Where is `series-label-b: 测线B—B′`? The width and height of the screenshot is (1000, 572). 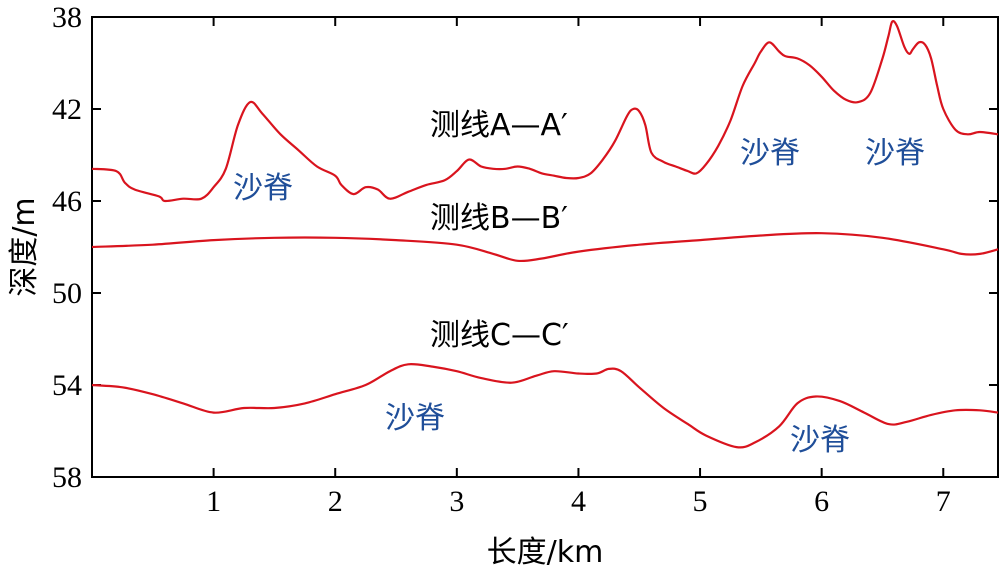
series-label-b: 测线B—B′ is located at coordinates (499, 218).